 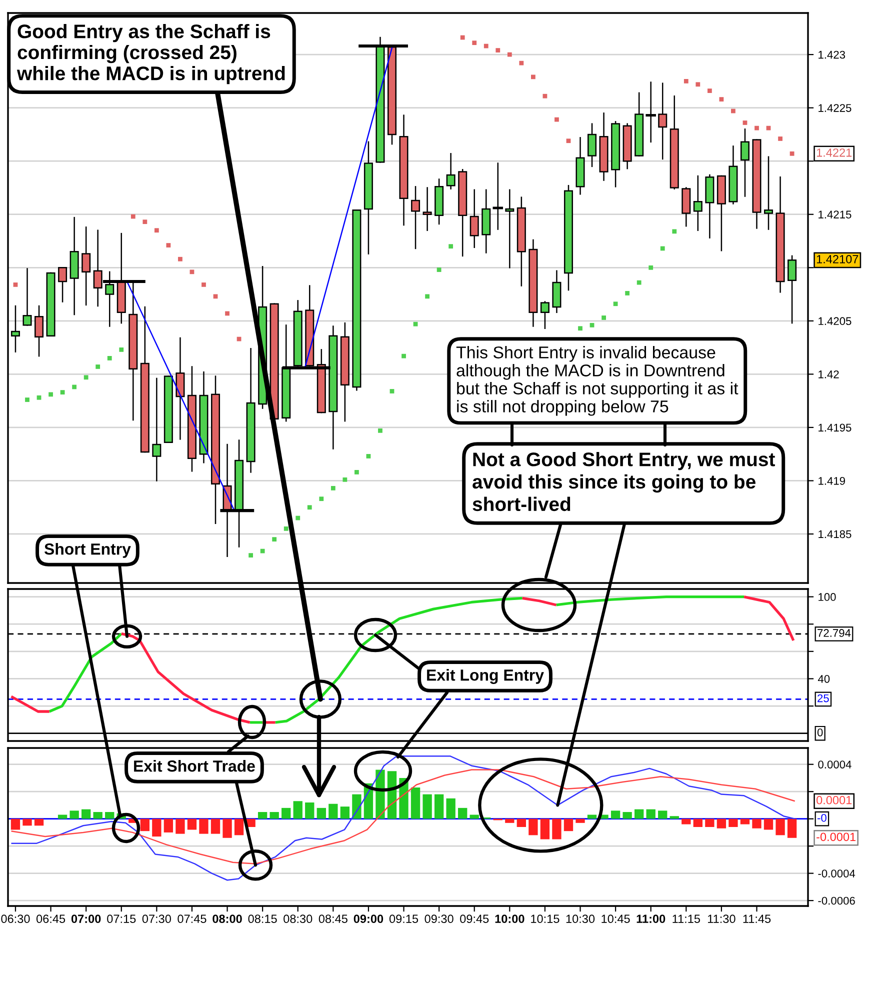 I want to click on x-tick-label: 08:00, so click(x=227, y=919).